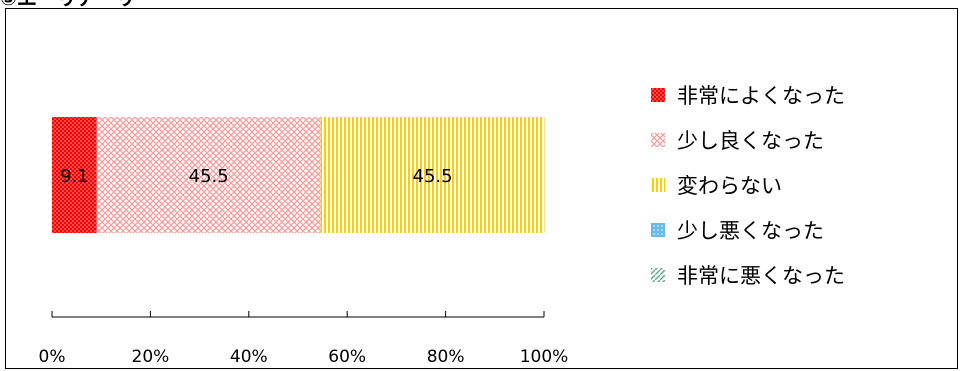 The height and width of the screenshot is (371, 960). I want to click on legend-label-3: 変わらない, so click(729, 186).